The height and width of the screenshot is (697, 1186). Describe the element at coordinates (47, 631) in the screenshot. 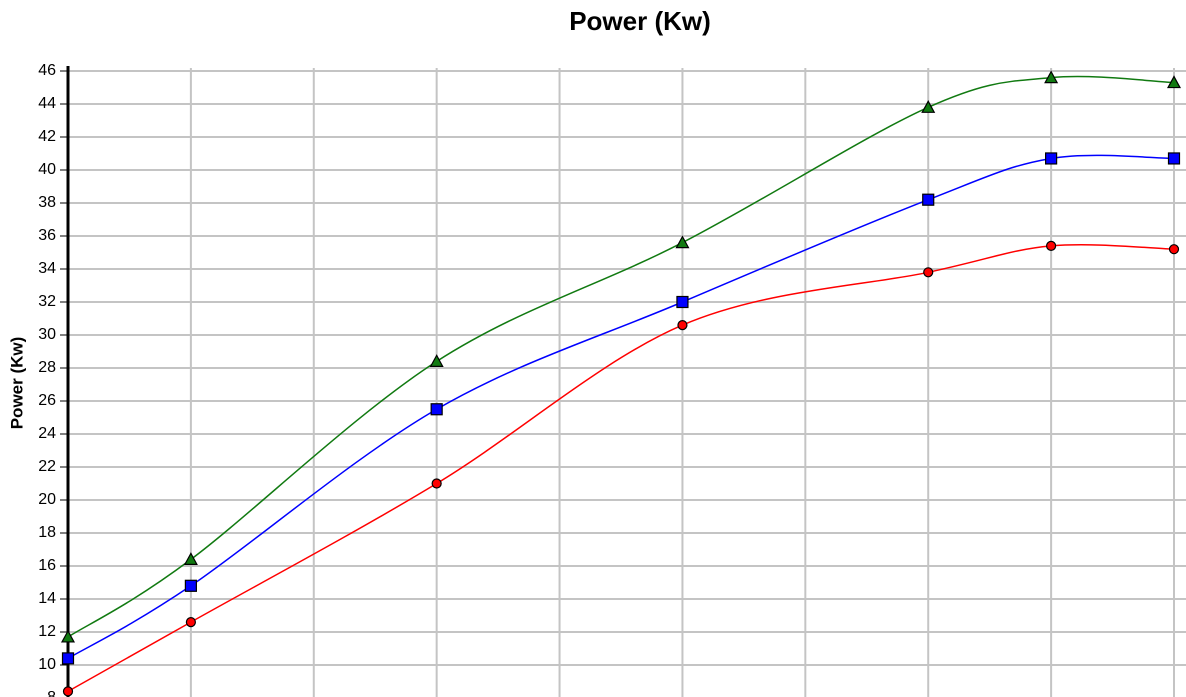

I see `y-tick-label: 12` at that location.